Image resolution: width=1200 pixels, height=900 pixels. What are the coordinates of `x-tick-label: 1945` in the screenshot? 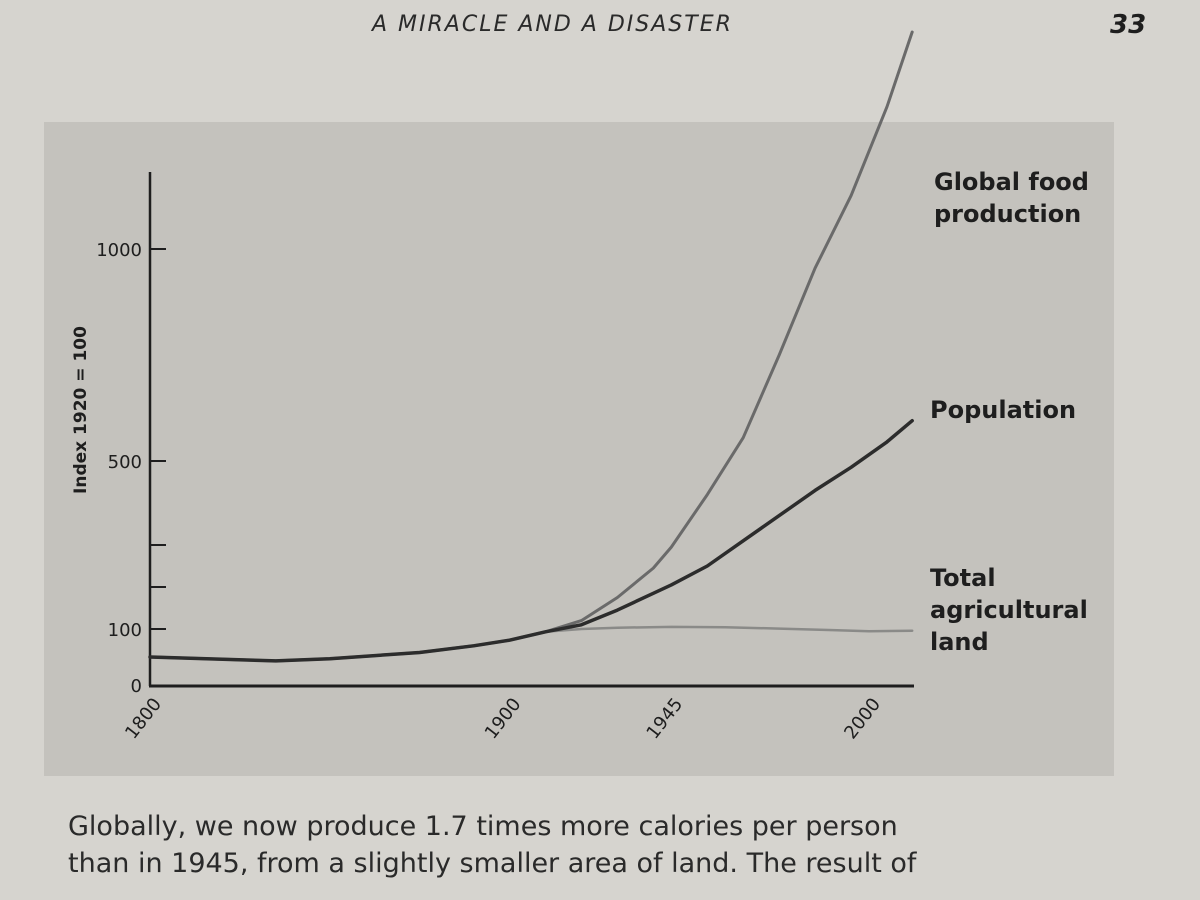 It's located at (664, 718).